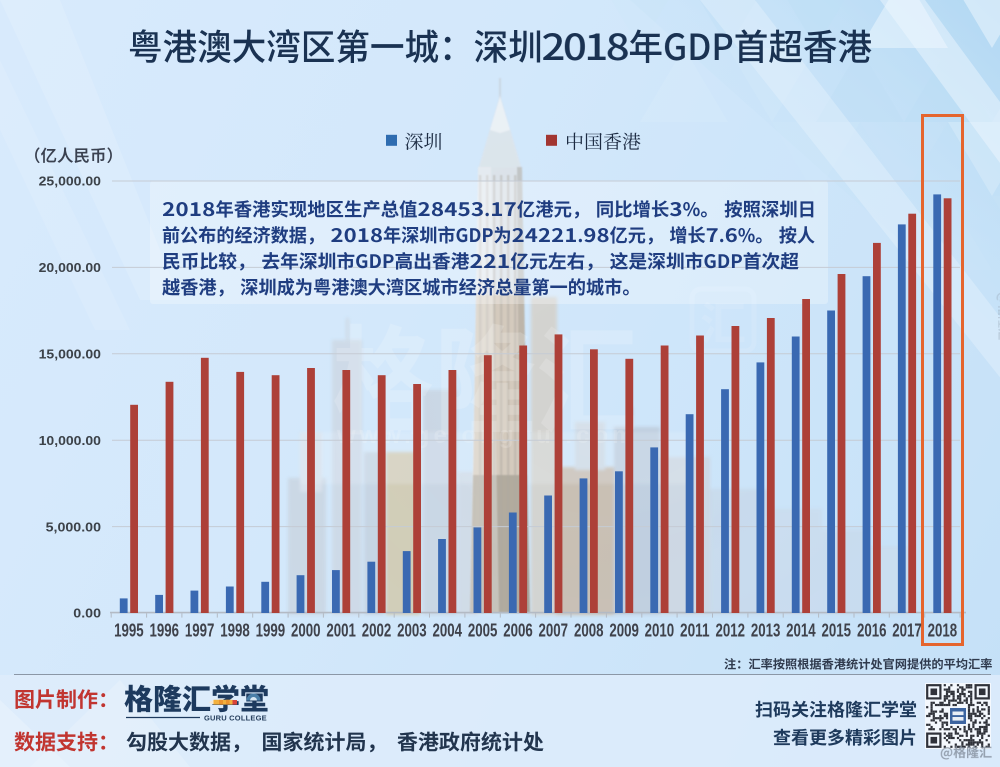 This screenshot has width=1000, height=767. What do you see at coordinates (837, 631) in the screenshot?
I see `svg-text: 2015` at bounding box center [837, 631].